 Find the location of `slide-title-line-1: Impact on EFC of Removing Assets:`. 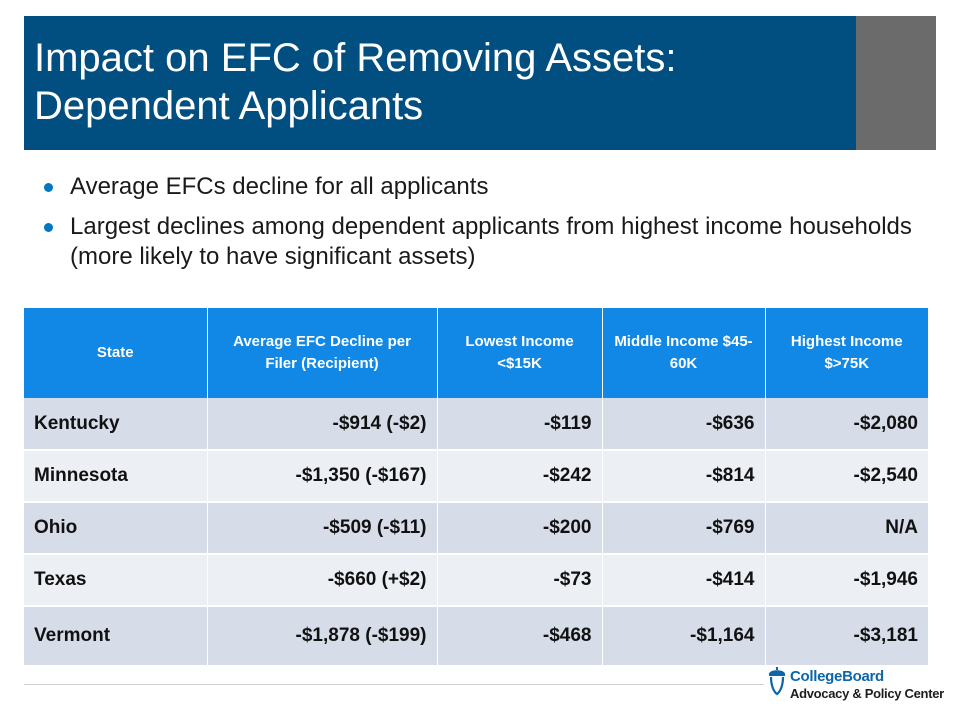

slide-title-line-1: Impact on EFC of Removing Assets: is located at coordinates (355, 58).